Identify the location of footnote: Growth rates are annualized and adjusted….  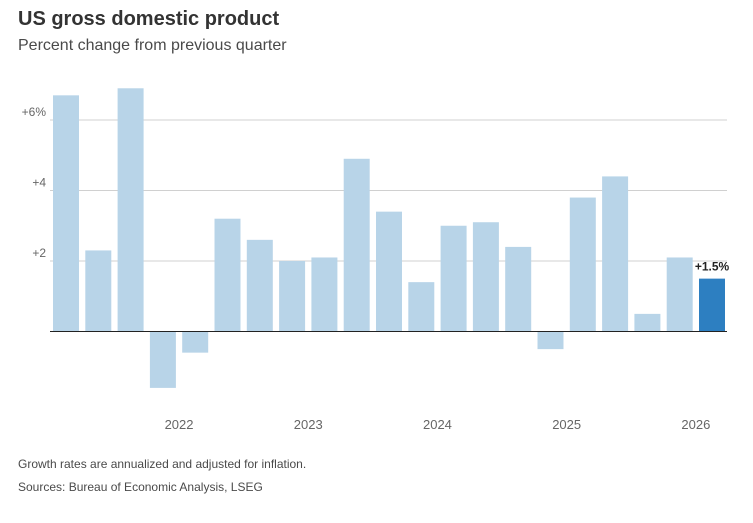
(162, 464).